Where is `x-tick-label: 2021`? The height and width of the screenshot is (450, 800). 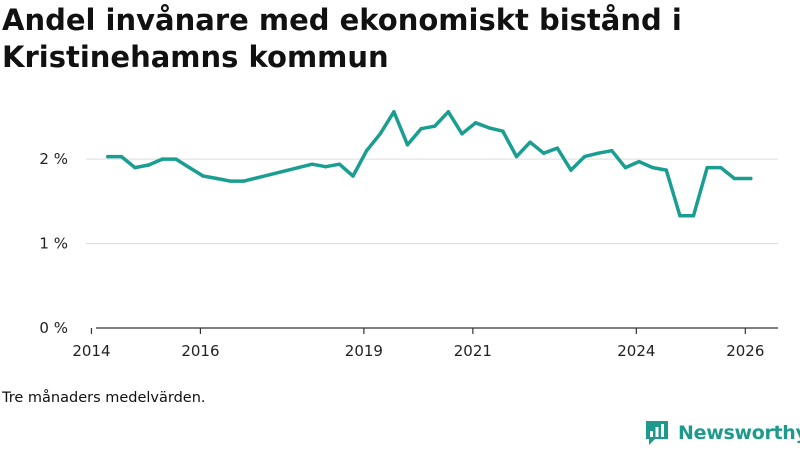
x-tick-label: 2021 is located at coordinates (473, 351).